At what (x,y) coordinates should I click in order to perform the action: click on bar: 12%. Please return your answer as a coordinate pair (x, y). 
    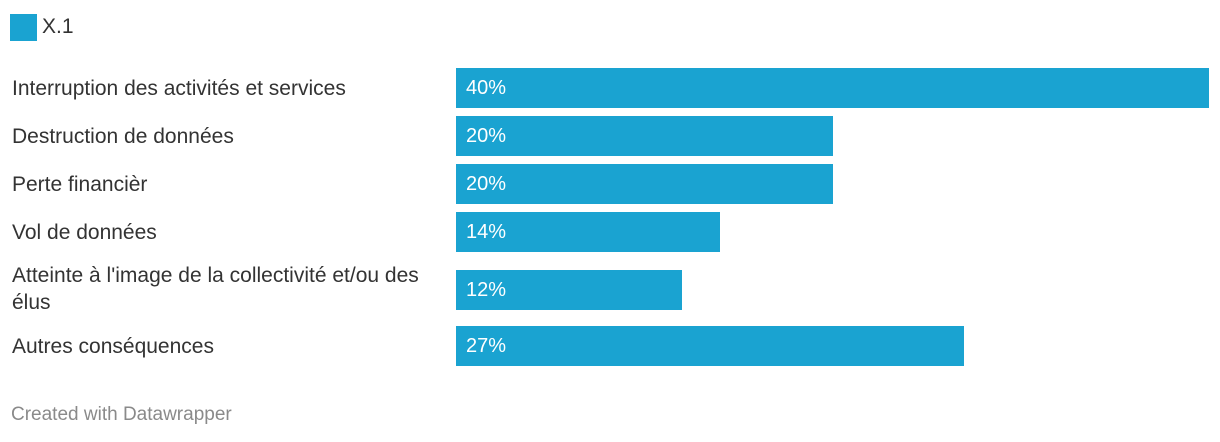
    Looking at the image, I should click on (569, 290).